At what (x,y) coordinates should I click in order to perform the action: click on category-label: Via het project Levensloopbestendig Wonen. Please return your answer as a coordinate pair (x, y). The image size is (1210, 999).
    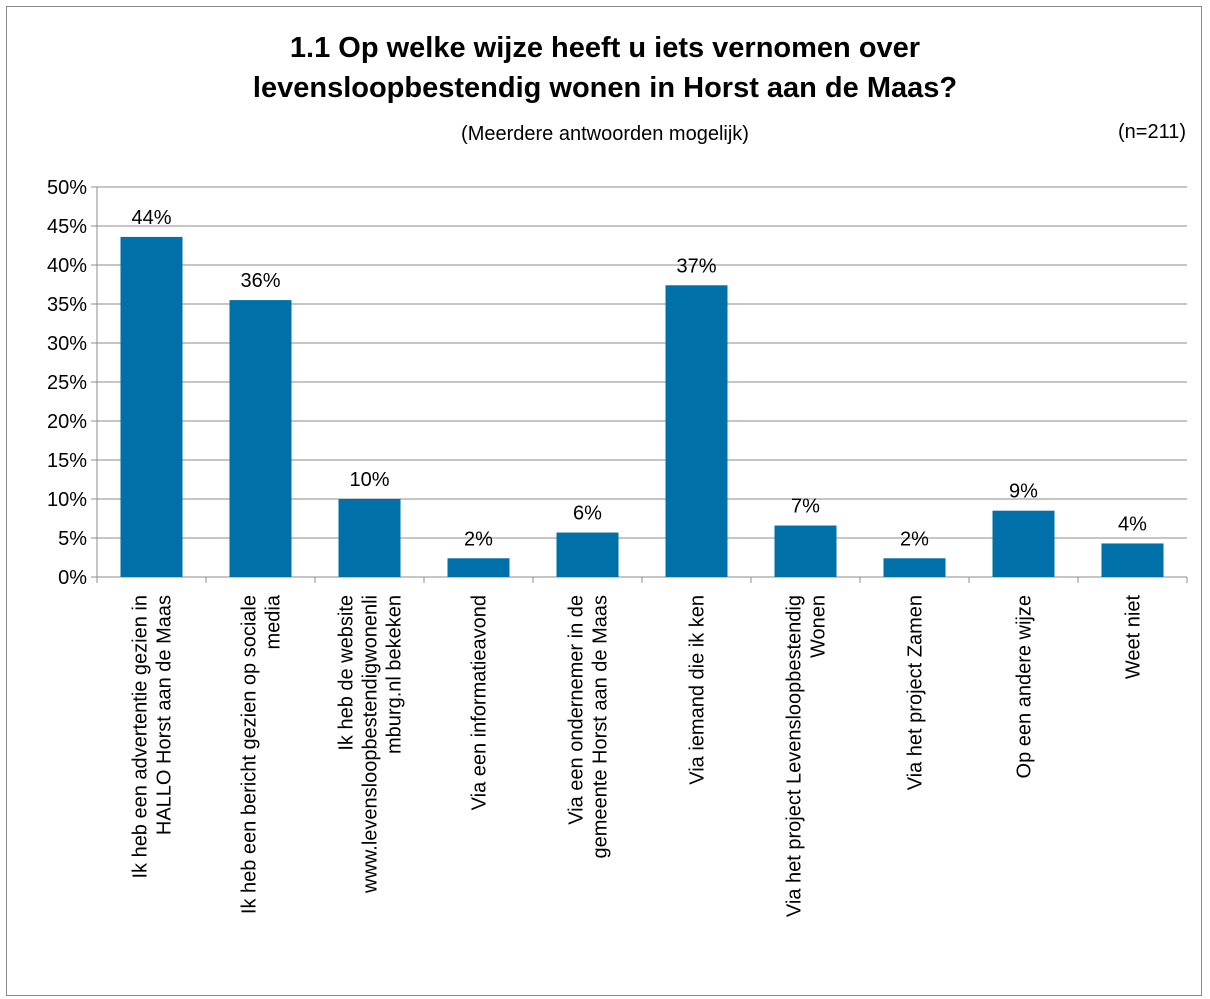
    Looking at the image, I should click on (807, 756).